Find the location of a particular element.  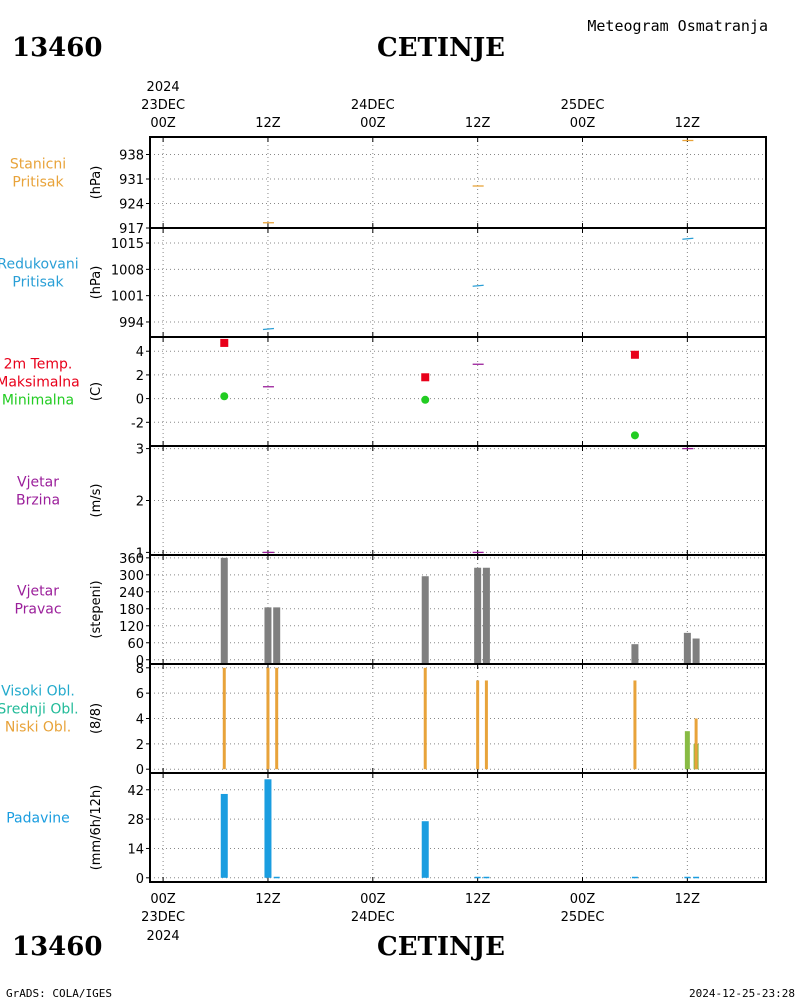

y-axis-label: (8/8) is located at coordinates (96, 718).